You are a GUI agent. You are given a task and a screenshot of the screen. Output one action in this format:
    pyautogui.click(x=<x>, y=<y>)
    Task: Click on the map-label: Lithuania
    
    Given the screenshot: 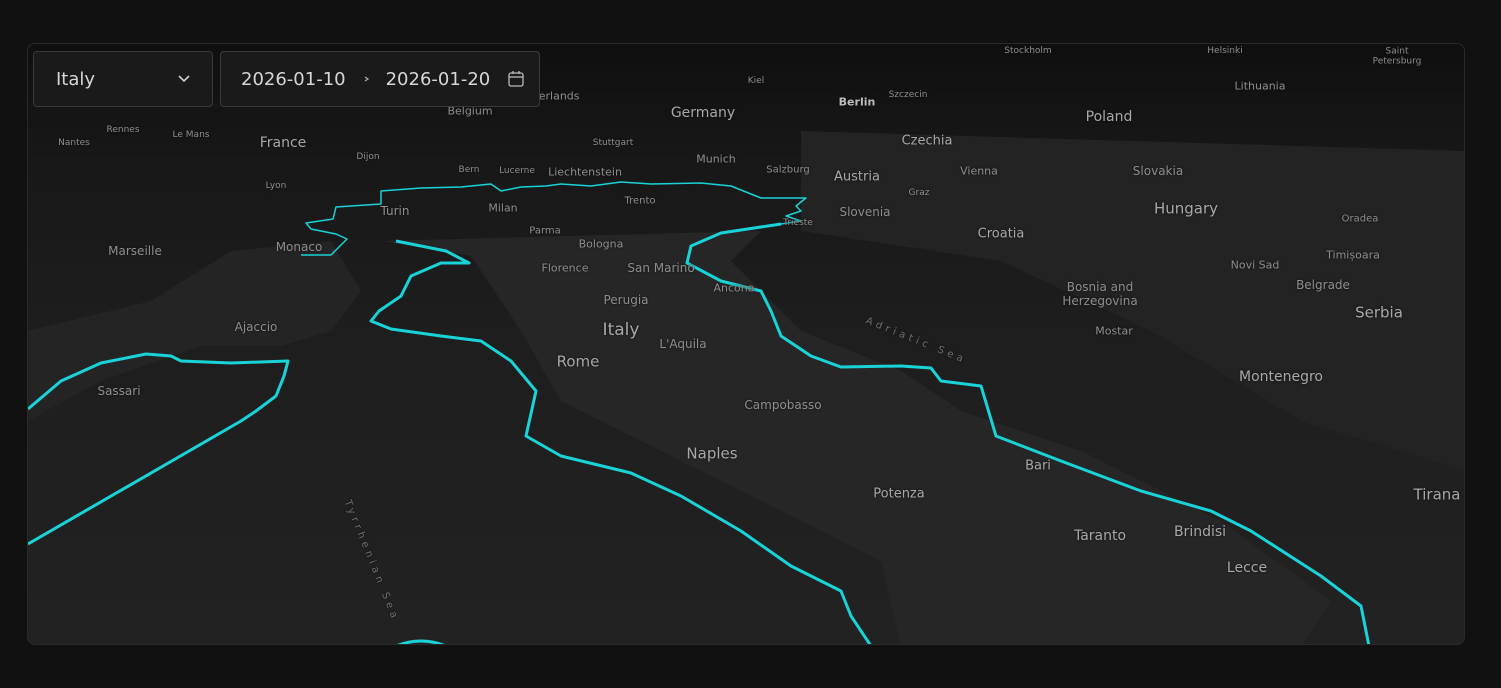 What is the action you would take?
    pyautogui.click(x=1260, y=86)
    